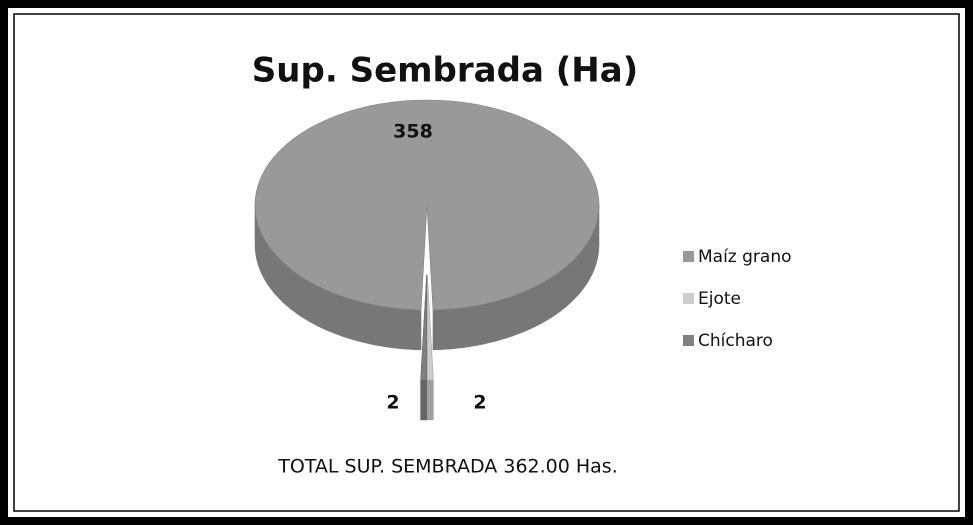 The image size is (973, 525). Describe the element at coordinates (447, 467) in the screenshot. I see `total-annotation: TOTAL SUP. SEMBRADA 362.00 Has.` at that location.